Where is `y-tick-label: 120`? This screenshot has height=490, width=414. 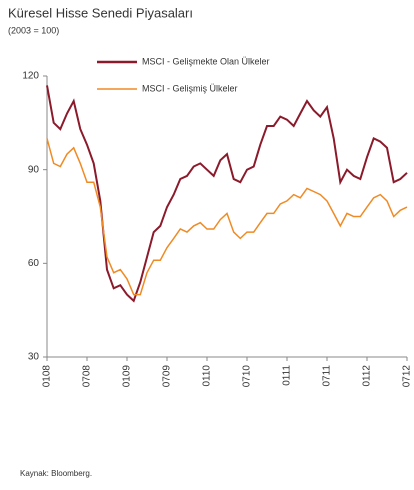
y-tick-label: 120 is located at coordinates (30, 76).